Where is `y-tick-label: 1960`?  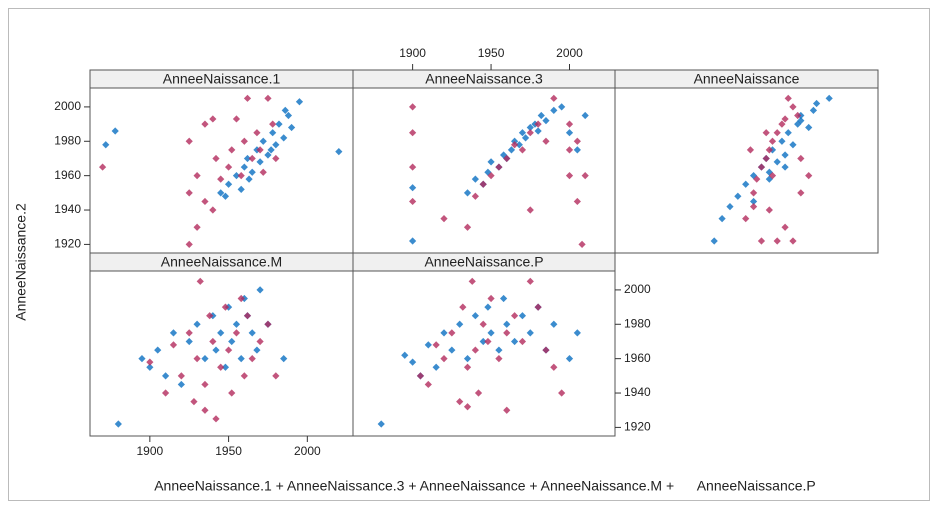 y-tick-label: 1960 is located at coordinates (637, 358).